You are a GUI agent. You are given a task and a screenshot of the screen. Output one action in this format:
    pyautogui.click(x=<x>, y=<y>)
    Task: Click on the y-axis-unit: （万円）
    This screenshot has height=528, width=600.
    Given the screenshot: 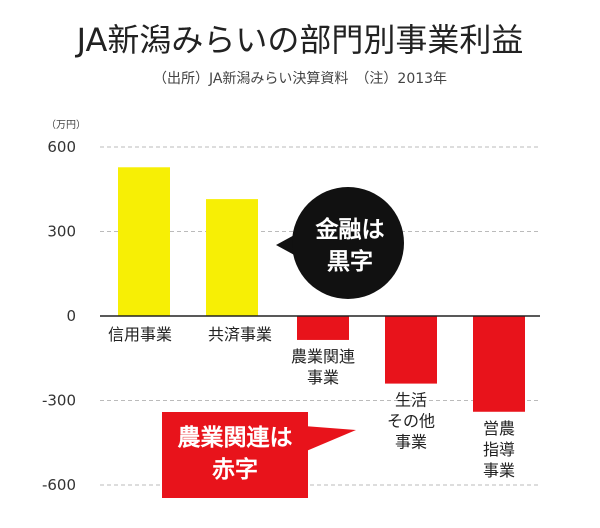 What is the action you would take?
    pyautogui.click(x=66, y=125)
    